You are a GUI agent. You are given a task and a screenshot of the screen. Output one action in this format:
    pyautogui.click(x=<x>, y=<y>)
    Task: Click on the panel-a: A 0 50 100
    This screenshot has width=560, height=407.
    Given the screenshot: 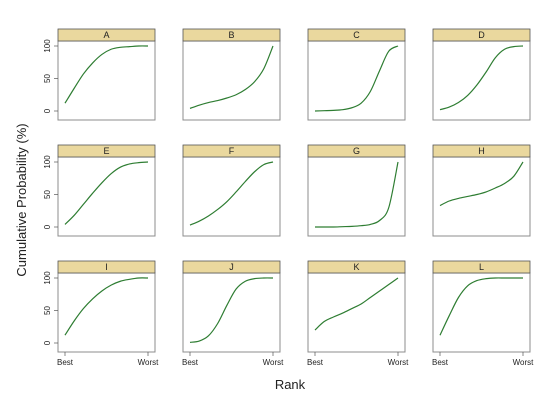 What is the action you would take?
    pyautogui.click(x=99, y=74)
    